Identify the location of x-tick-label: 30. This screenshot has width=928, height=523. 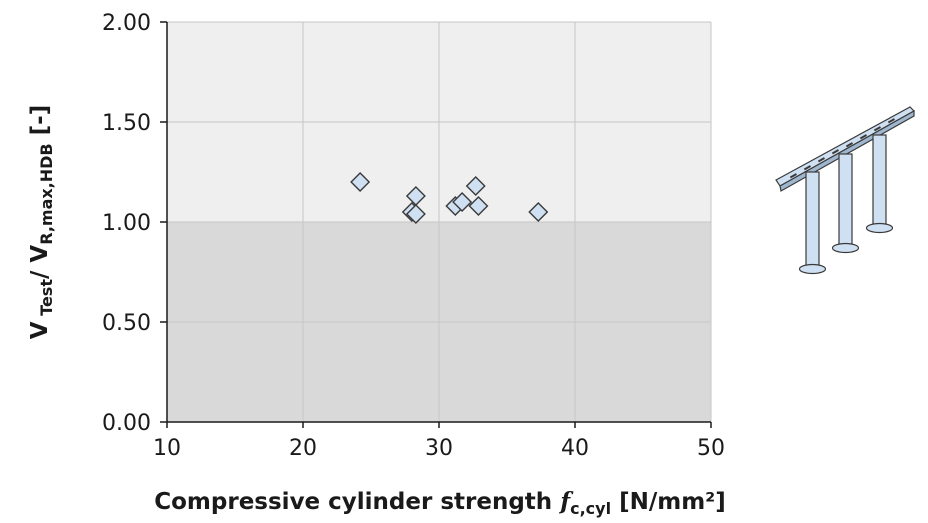
(439, 448).